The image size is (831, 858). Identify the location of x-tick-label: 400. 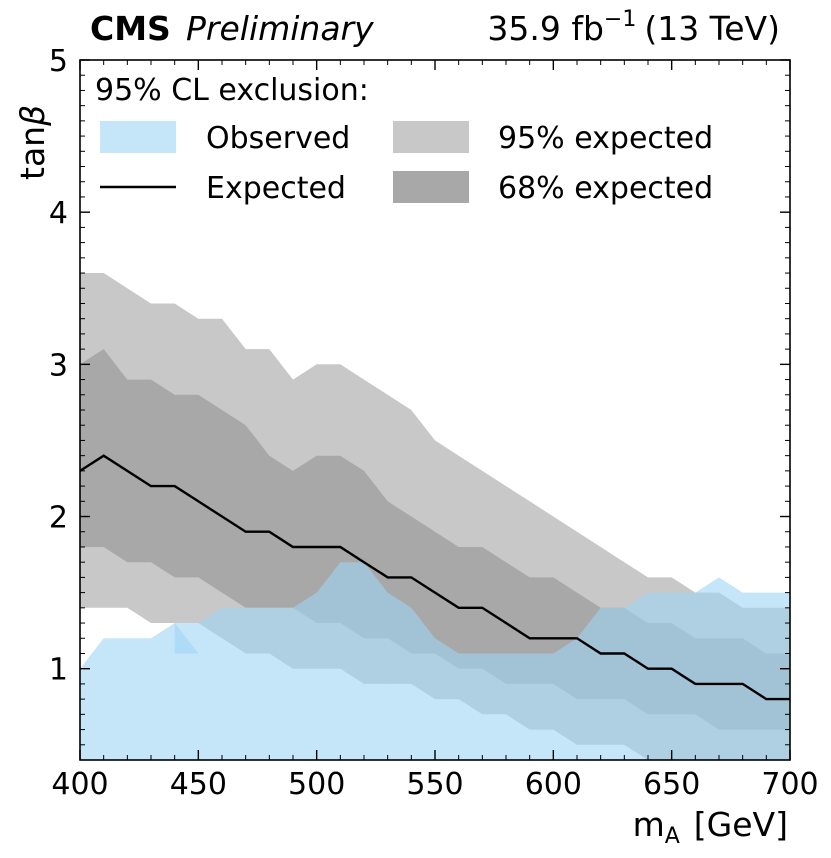
(79, 784).